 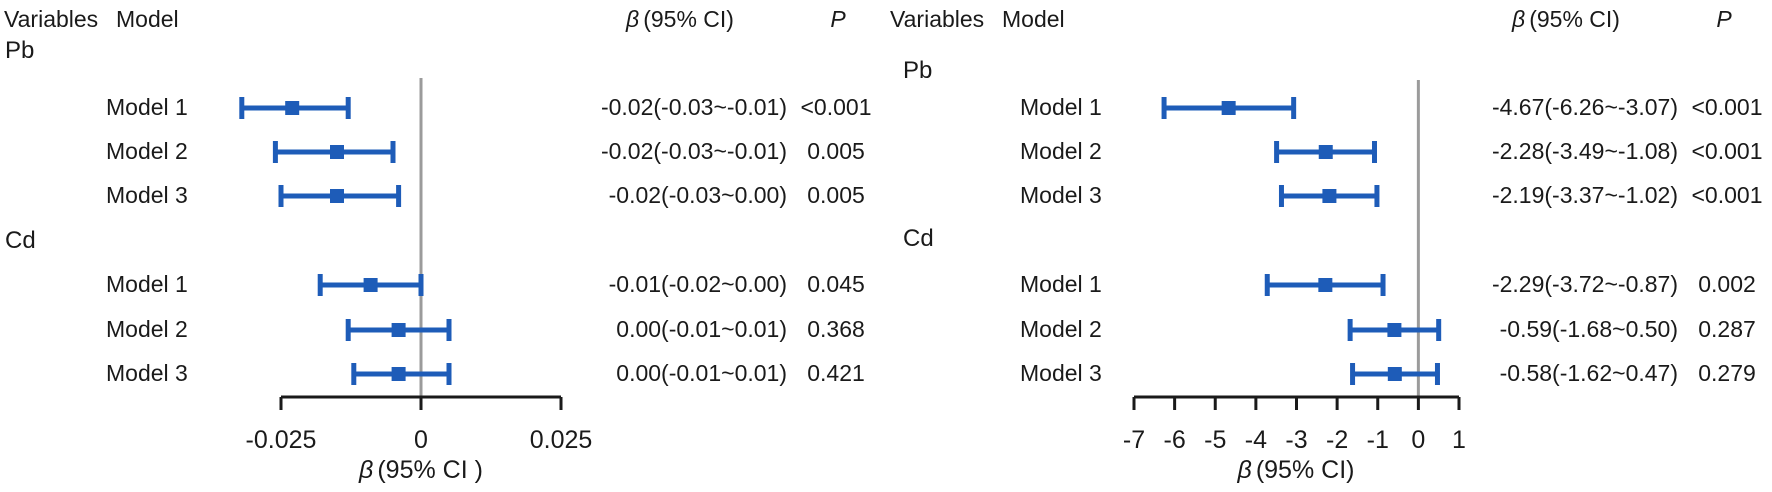 What do you see at coordinates (1134, 440) in the screenshot?
I see `x-axis-tick-label: -7` at bounding box center [1134, 440].